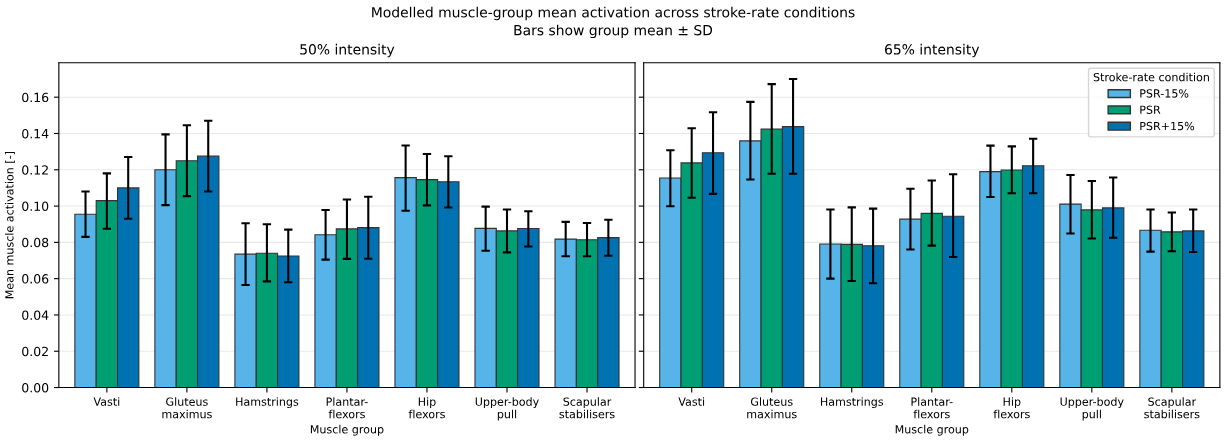 The image size is (1226, 448). Describe the element at coordinates (35, 279) in the screenshot. I see `y-tick-label: 0.06` at that location.